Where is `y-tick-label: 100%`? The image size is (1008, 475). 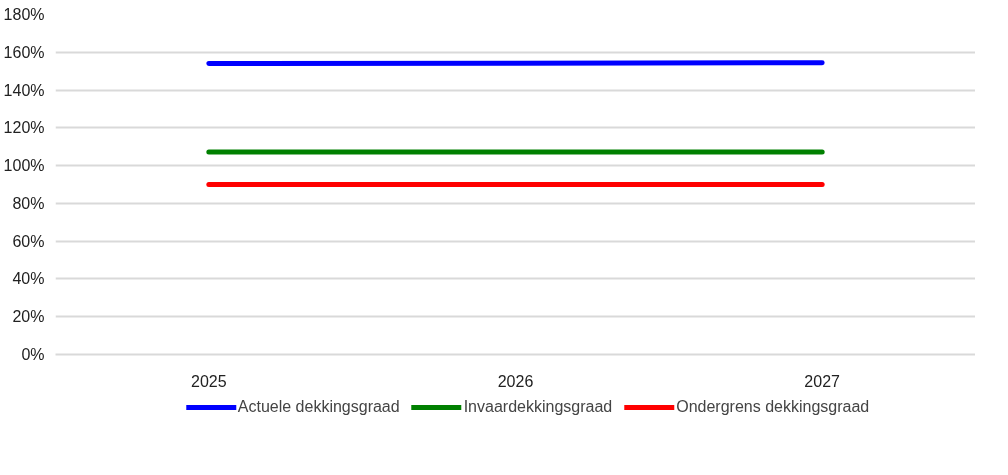 y-tick-label: 100% is located at coordinates (24, 166).